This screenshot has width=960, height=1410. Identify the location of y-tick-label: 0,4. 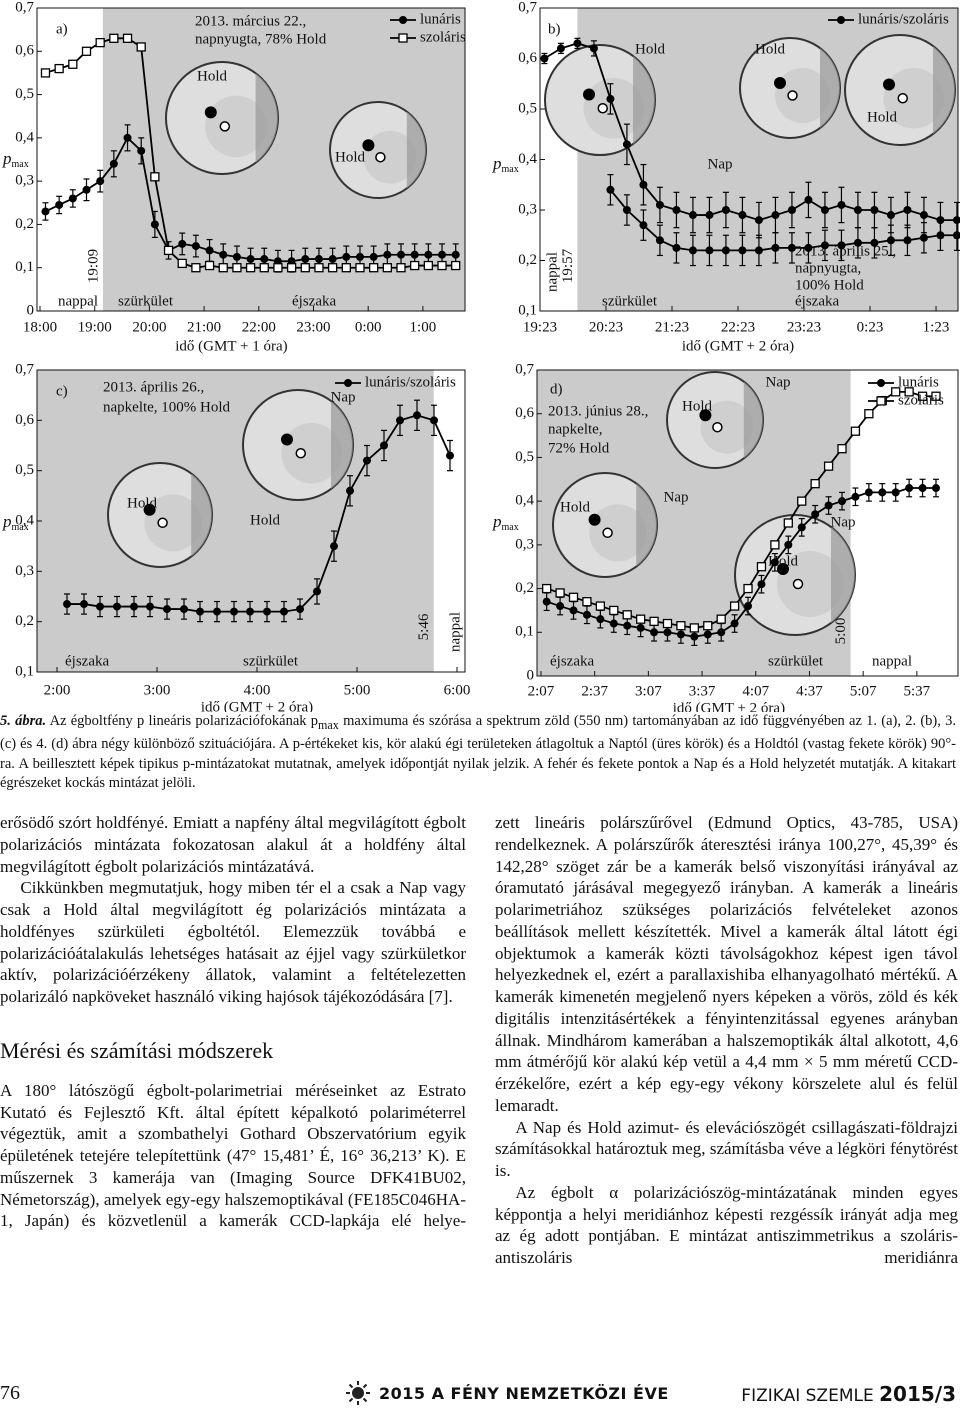
(524, 501).